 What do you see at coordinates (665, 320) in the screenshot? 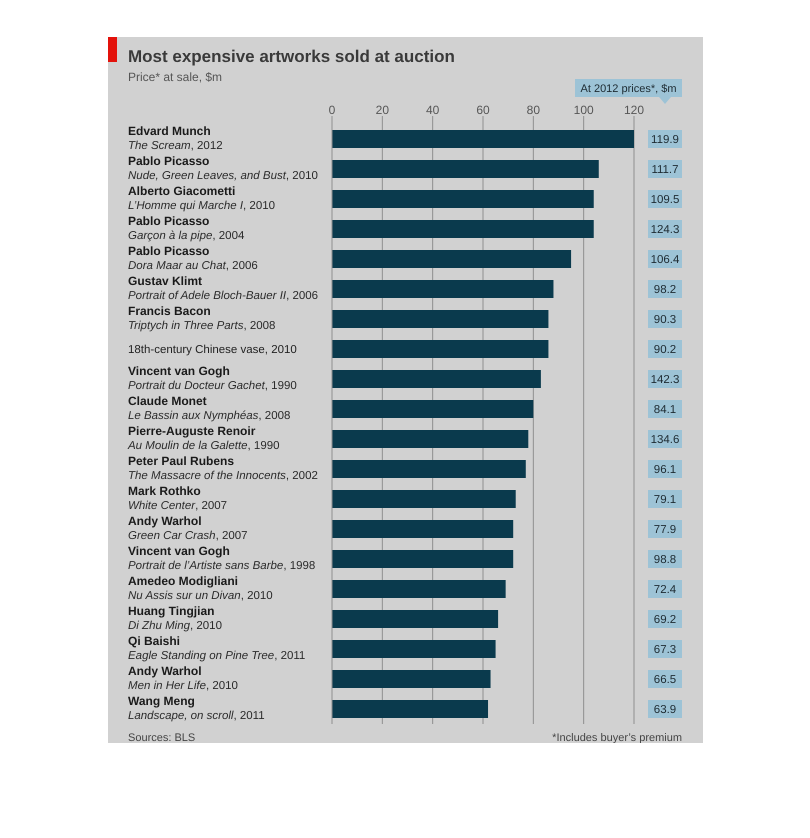
I see `data-label: 90.3` at bounding box center [665, 320].